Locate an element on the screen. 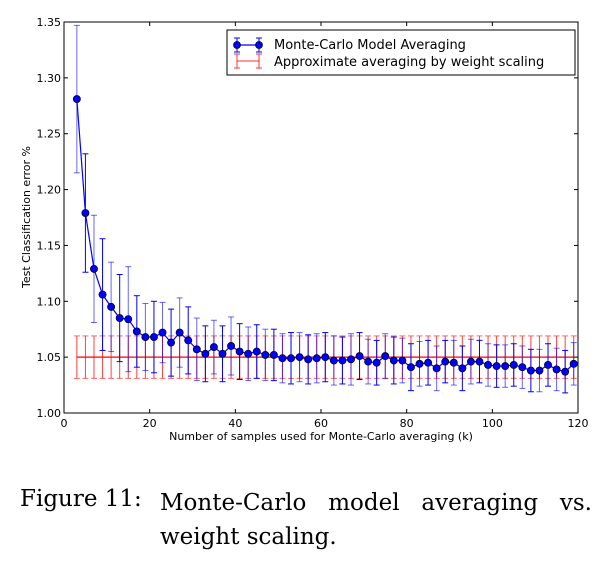 The width and height of the screenshot is (600, 566). legend-label-weight-scaling: Approximate averaging by weight scaling is located at coordinates (409, 62).